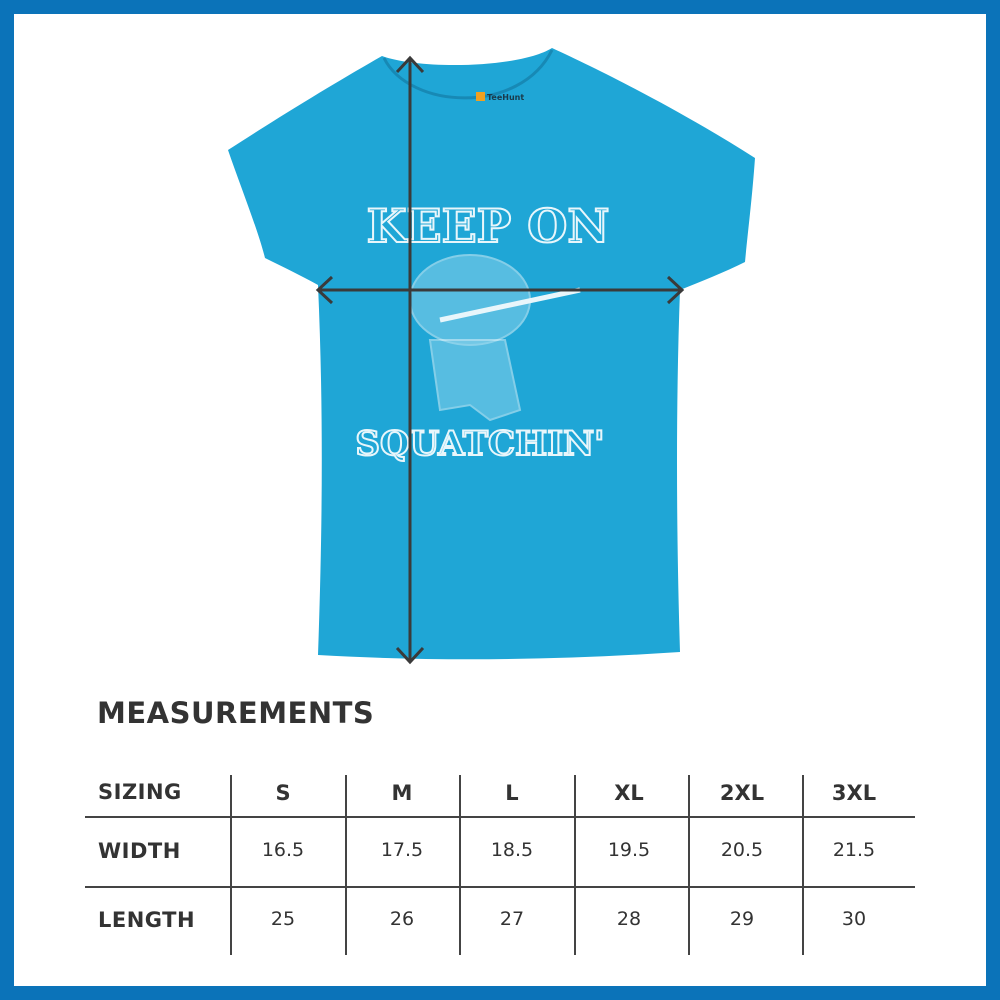  What do you see at coordinates (468, 74) in the screenshot?
I see `collar` at bounding box center [468, 74].